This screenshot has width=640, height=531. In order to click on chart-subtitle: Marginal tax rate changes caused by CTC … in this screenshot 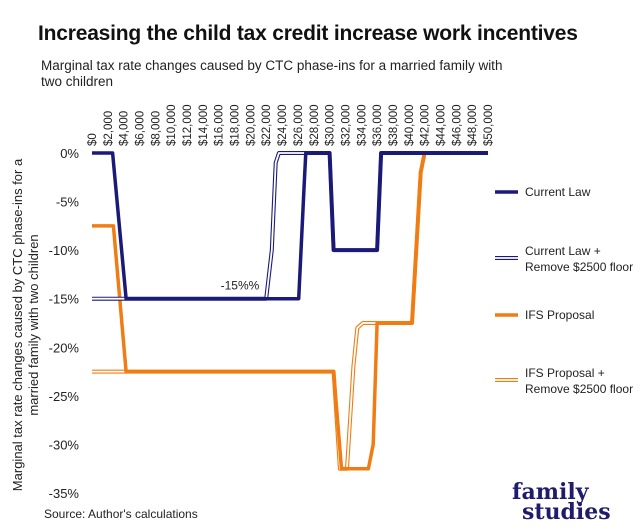, I will do `click(272, 73)`.